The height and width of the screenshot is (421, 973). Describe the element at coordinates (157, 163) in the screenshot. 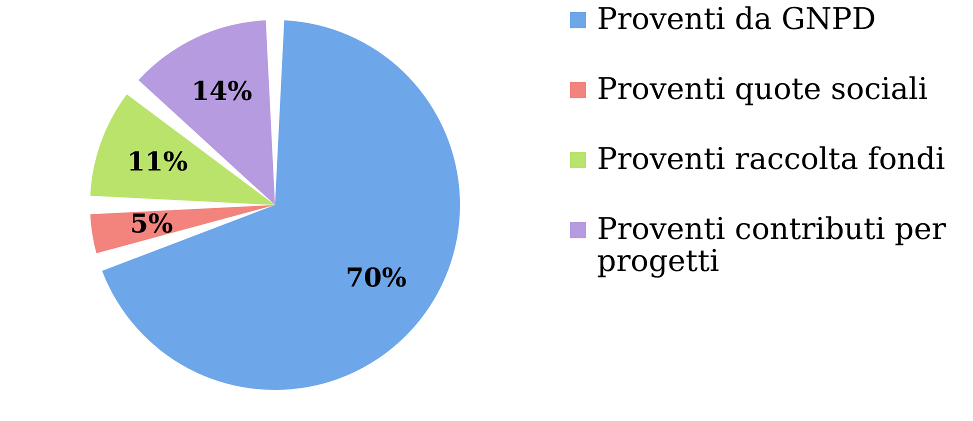

I see `data-label: 11%` at that location.